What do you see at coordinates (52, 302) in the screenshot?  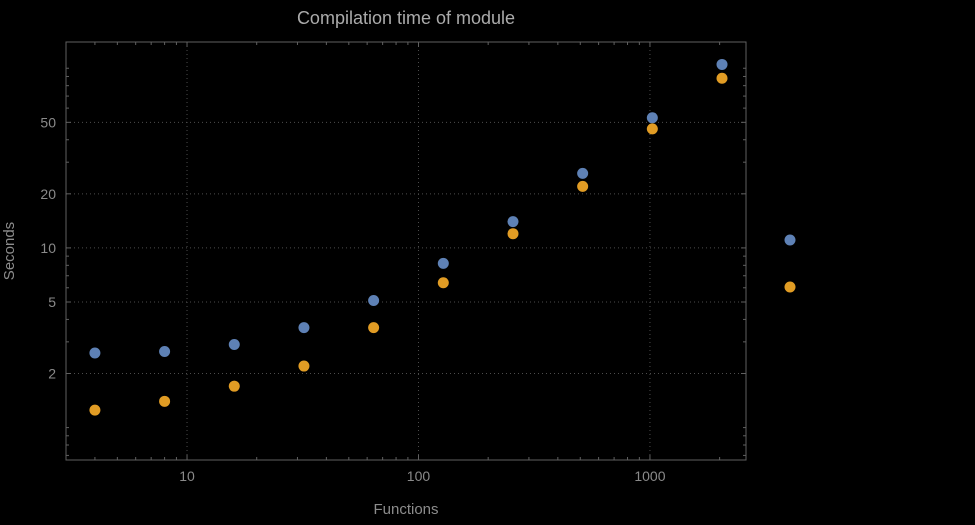 I see `y-tick-label: 5` at bounding box center [52, 302].